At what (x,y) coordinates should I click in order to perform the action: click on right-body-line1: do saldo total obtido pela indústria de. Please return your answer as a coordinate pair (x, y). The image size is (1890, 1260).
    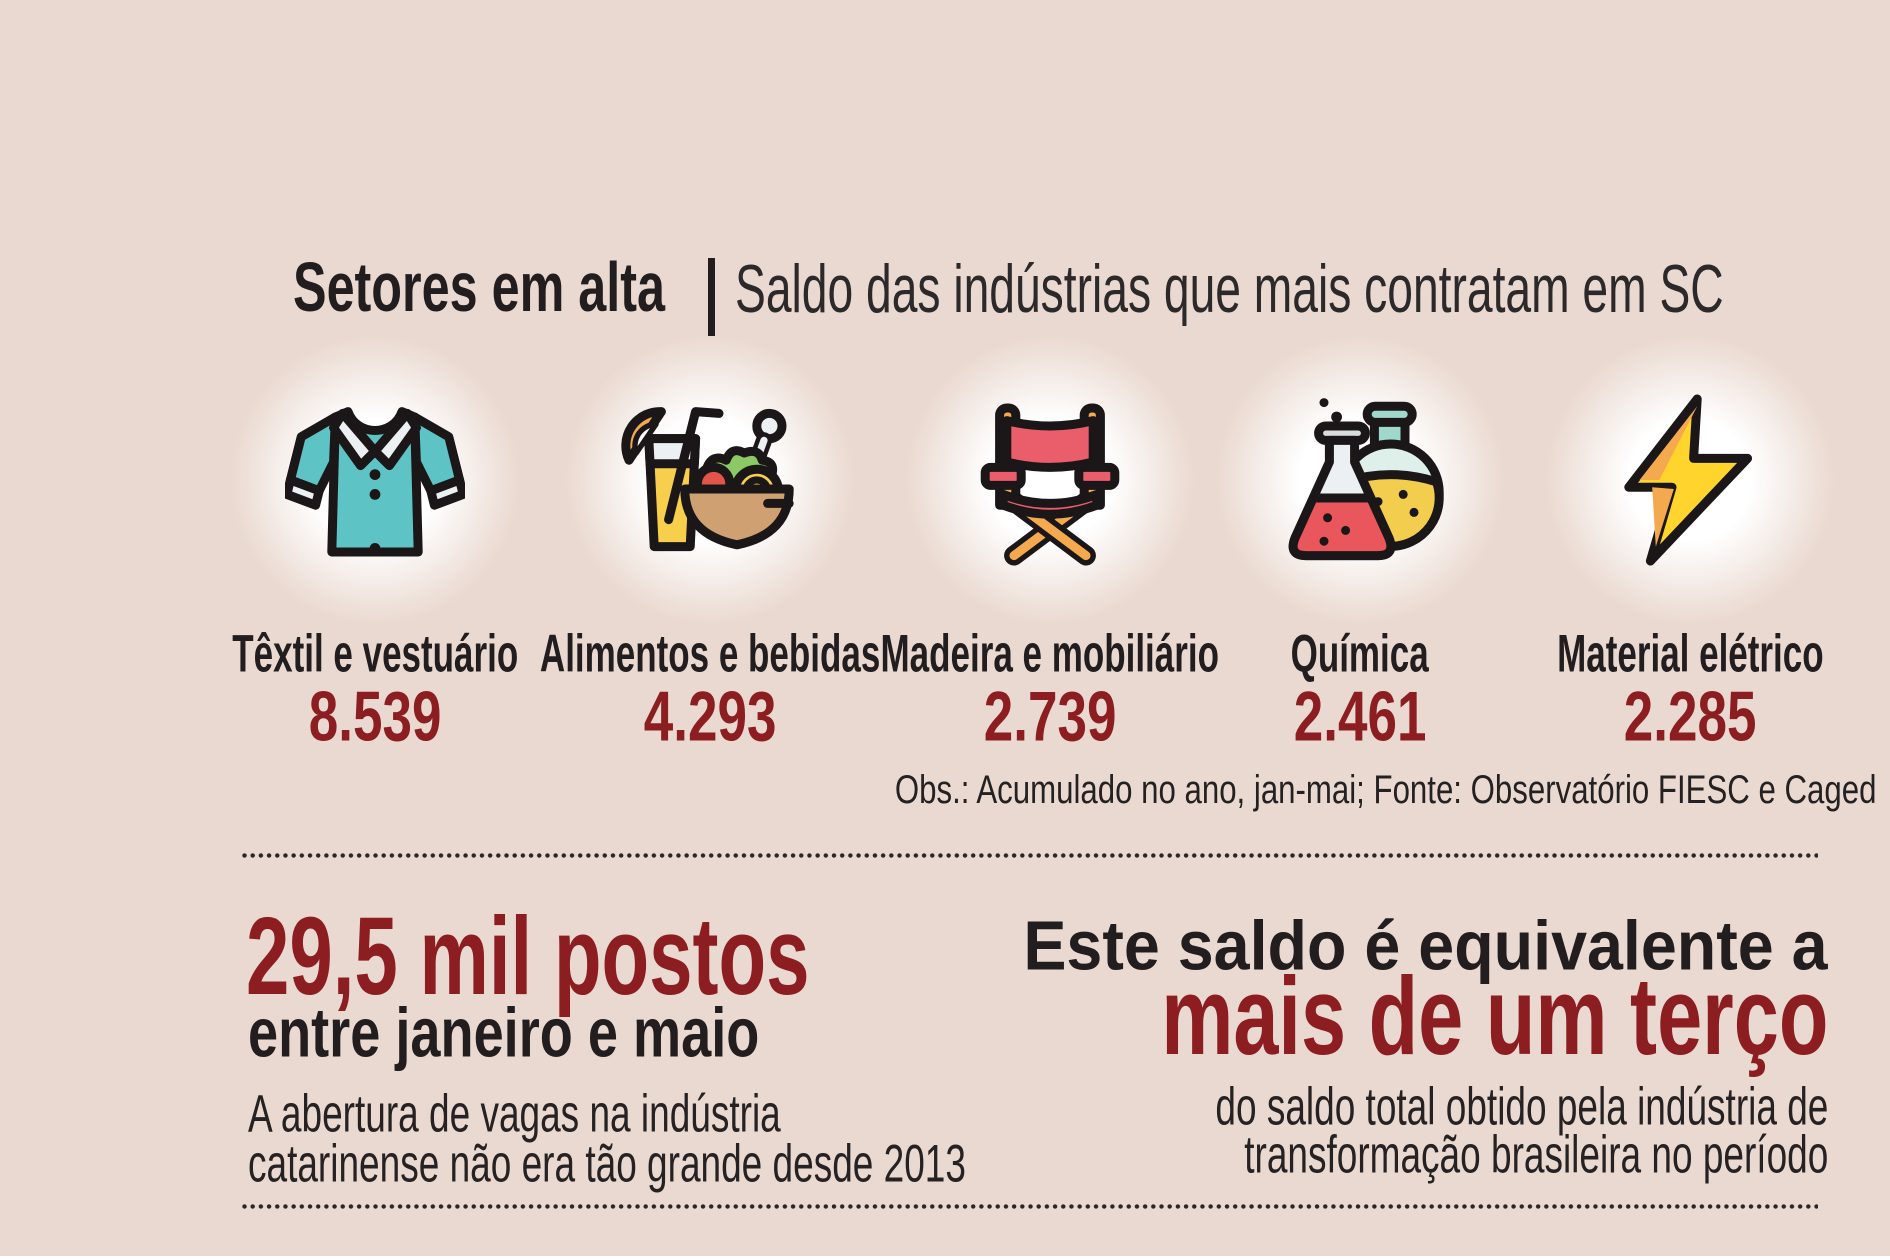
    Looking at the image, I should click on (1414, 1107).